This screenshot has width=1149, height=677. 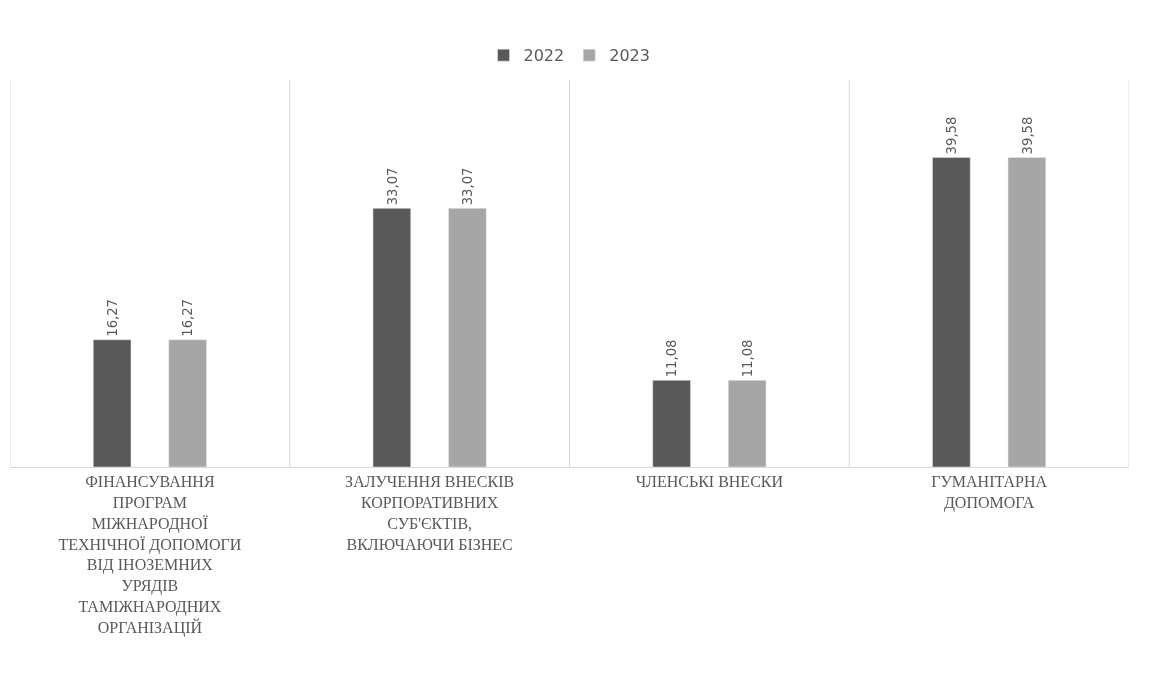 What do you see at coordinates (709, 482) in the screenshot?
I see `x-tick-label: ЧЛЕНСЬКІ ВНЕСКИ` at bounding box center [709, 482].